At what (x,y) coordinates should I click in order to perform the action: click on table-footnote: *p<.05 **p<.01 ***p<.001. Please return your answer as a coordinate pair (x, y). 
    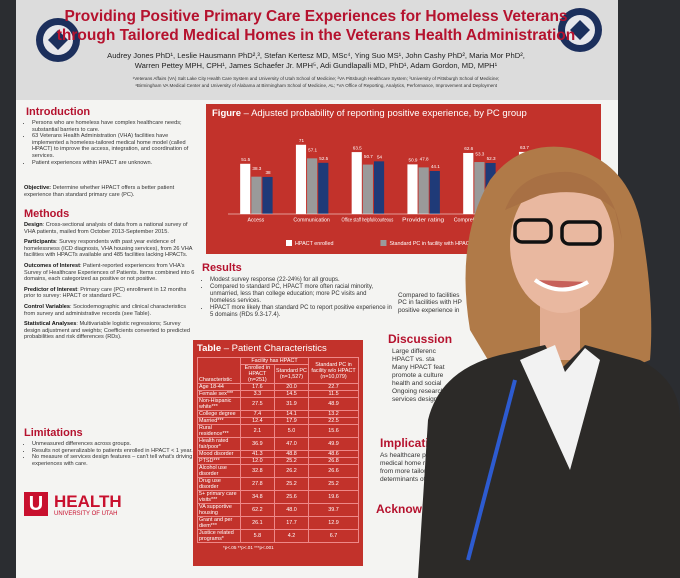
    Looking at the image, I should click on (248, 547).